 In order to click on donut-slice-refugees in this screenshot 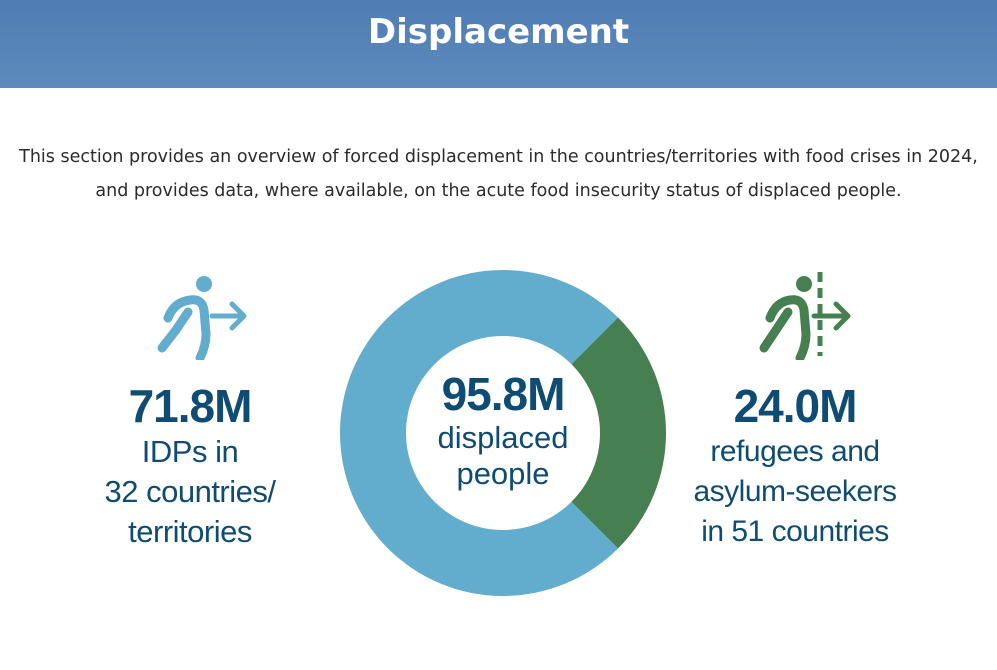, I will do `click(618, 433)`.